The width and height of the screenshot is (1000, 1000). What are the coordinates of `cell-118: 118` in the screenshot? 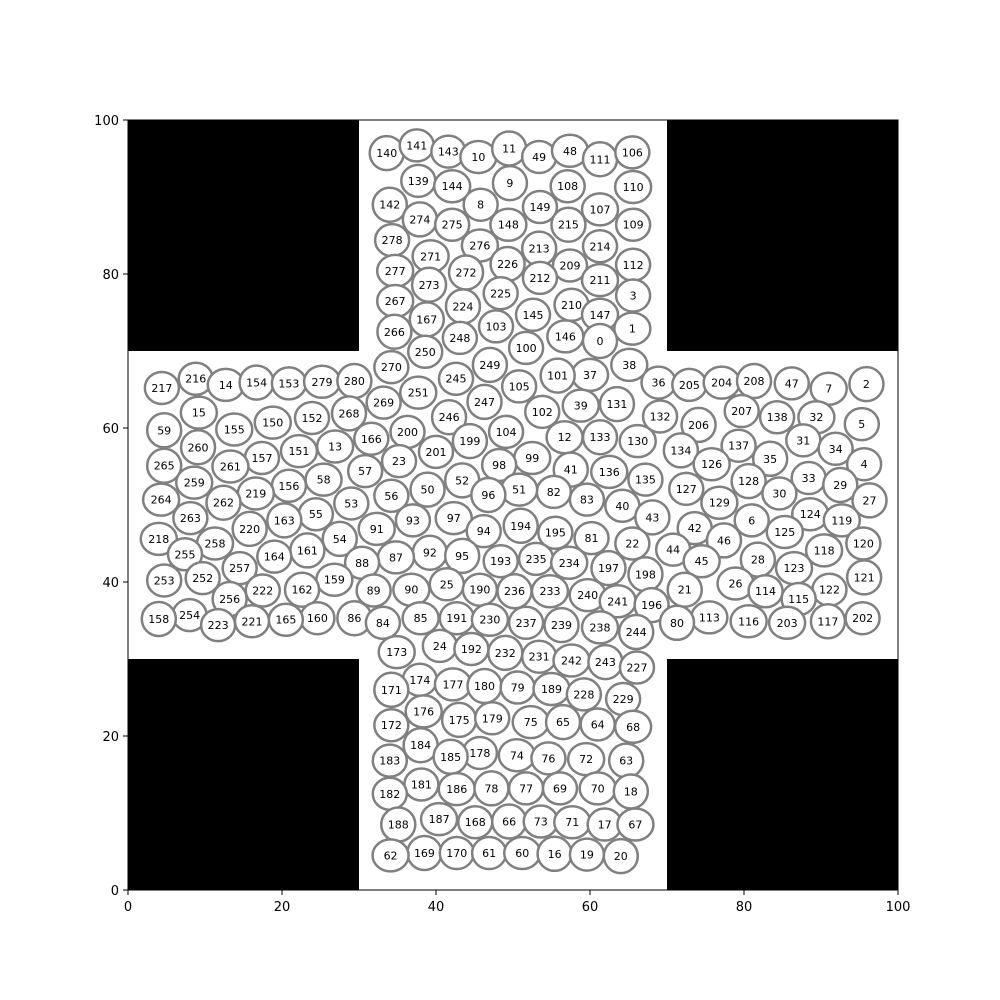 It's located at (824, 550).